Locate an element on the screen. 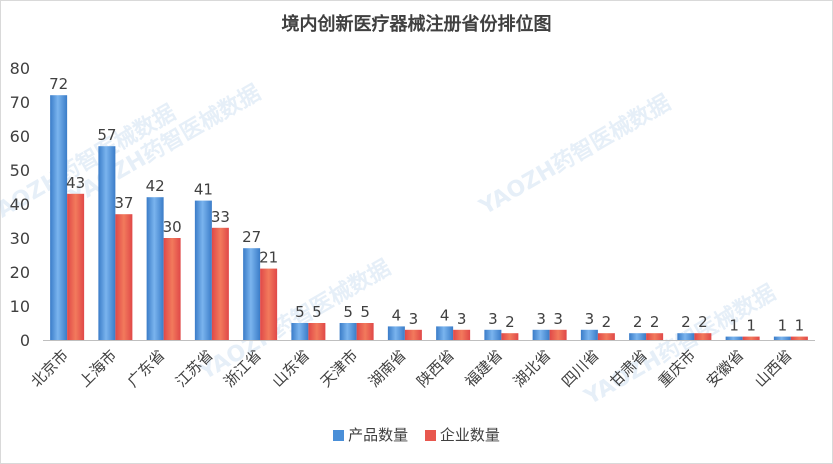 The image size is (833, 464). x-tick-label: 安徽省 is located at coordinates (725, 368).